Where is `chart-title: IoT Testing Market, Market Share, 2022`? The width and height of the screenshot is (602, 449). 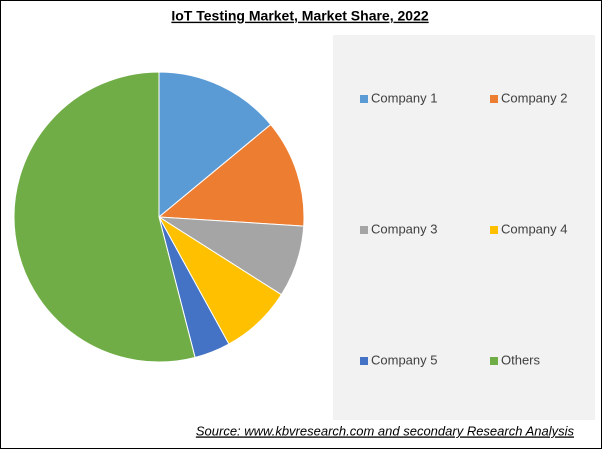
chart-title: IoT Testing Market, Market Share, 2022 is located at coordinates (299, 16).